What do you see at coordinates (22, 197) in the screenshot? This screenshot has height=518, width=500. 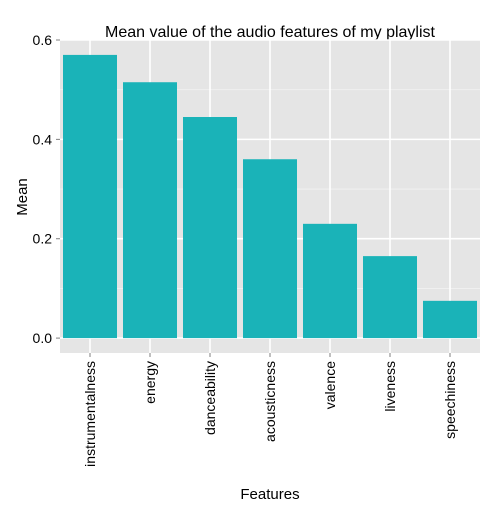 I see `y-axis-label: Mean` at bounding box center [22, 197].